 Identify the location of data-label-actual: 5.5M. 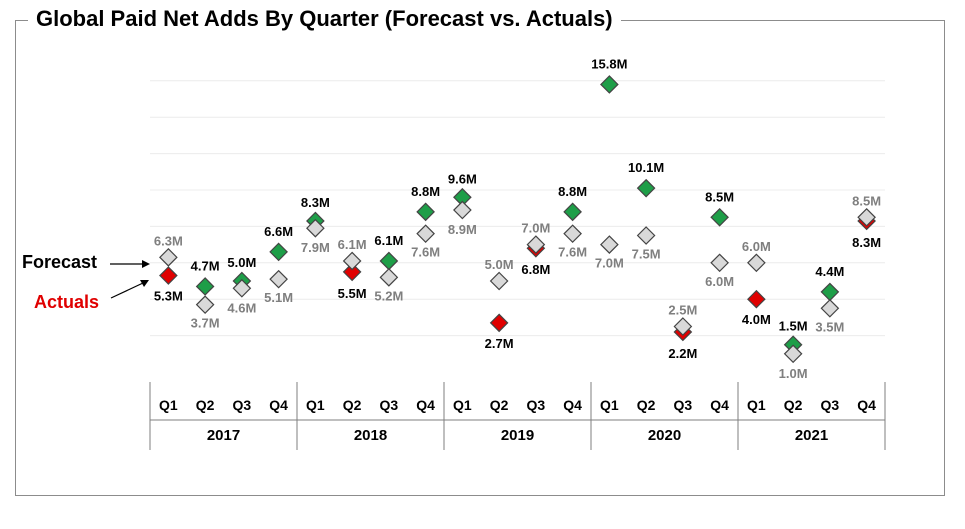
(352, 293).